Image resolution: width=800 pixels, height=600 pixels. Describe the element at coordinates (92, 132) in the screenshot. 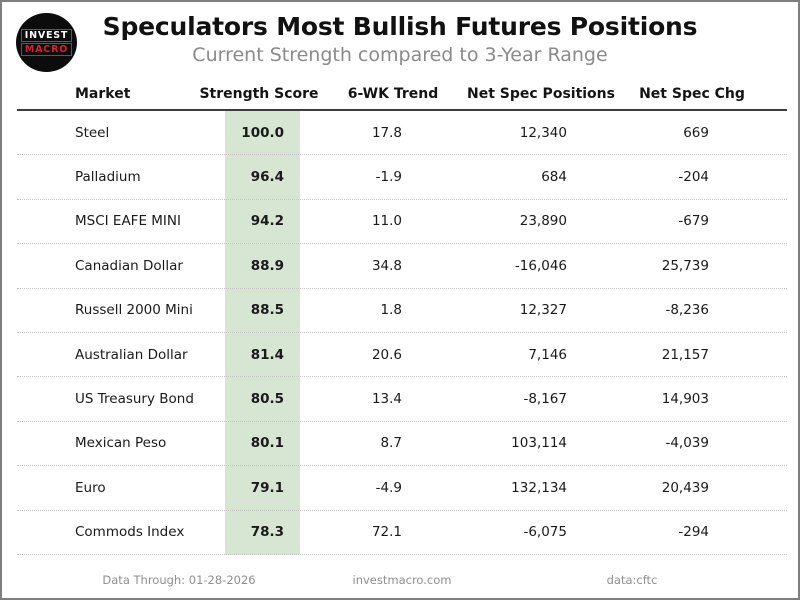

I see `market-name: Steel` at that location.